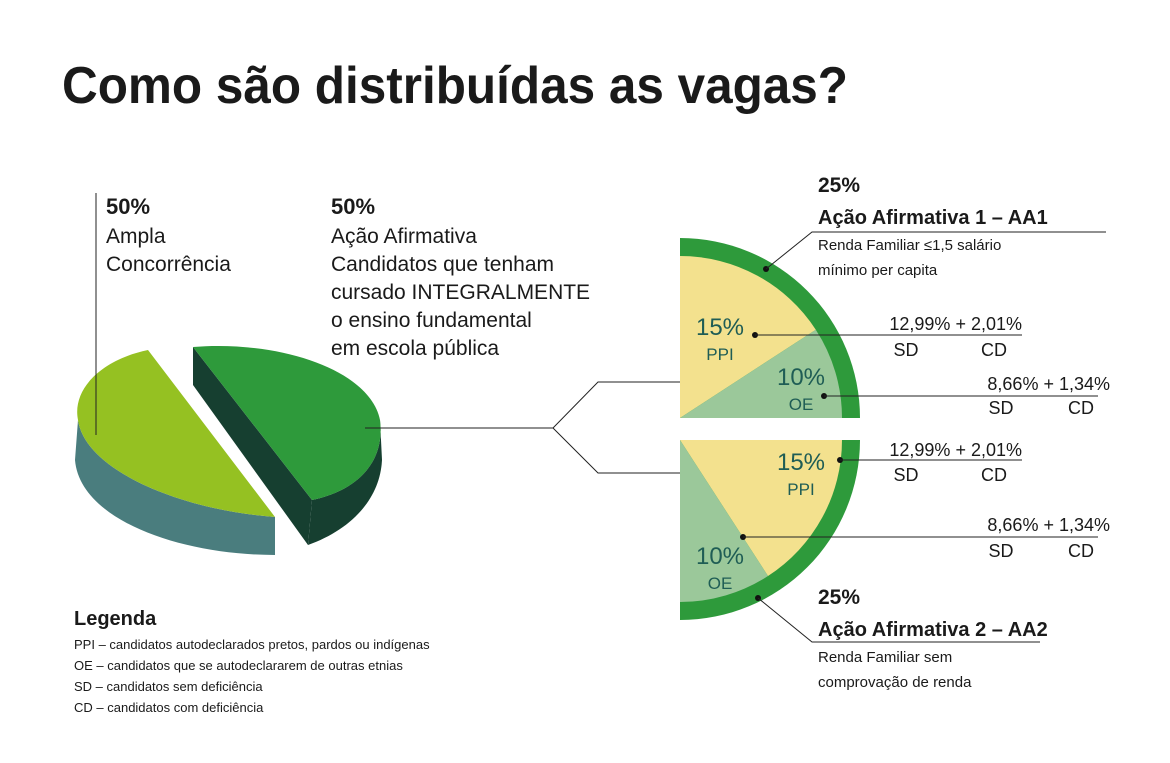 This screenshot has width=1170, height=763. I want to click on legend-title: Legenda, so click(115, 619).